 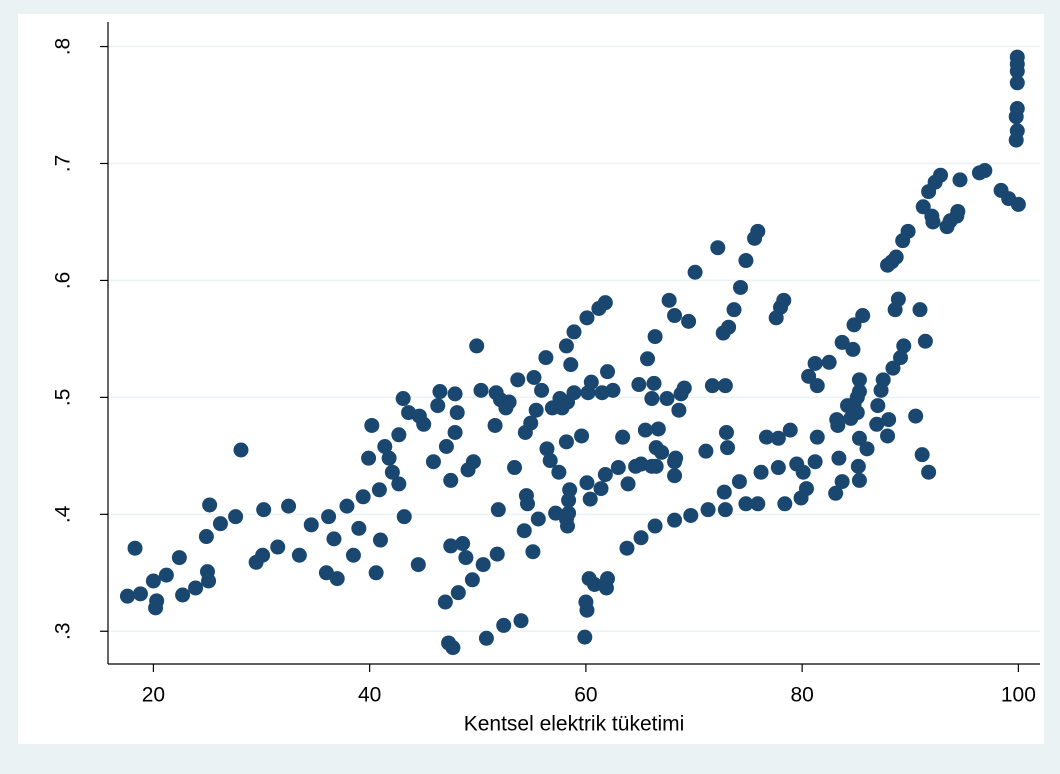 What do you see at coordinates (801, 695) in the screenshot?
I see `x-tick-label: 80` at bounding box center [801, 695].